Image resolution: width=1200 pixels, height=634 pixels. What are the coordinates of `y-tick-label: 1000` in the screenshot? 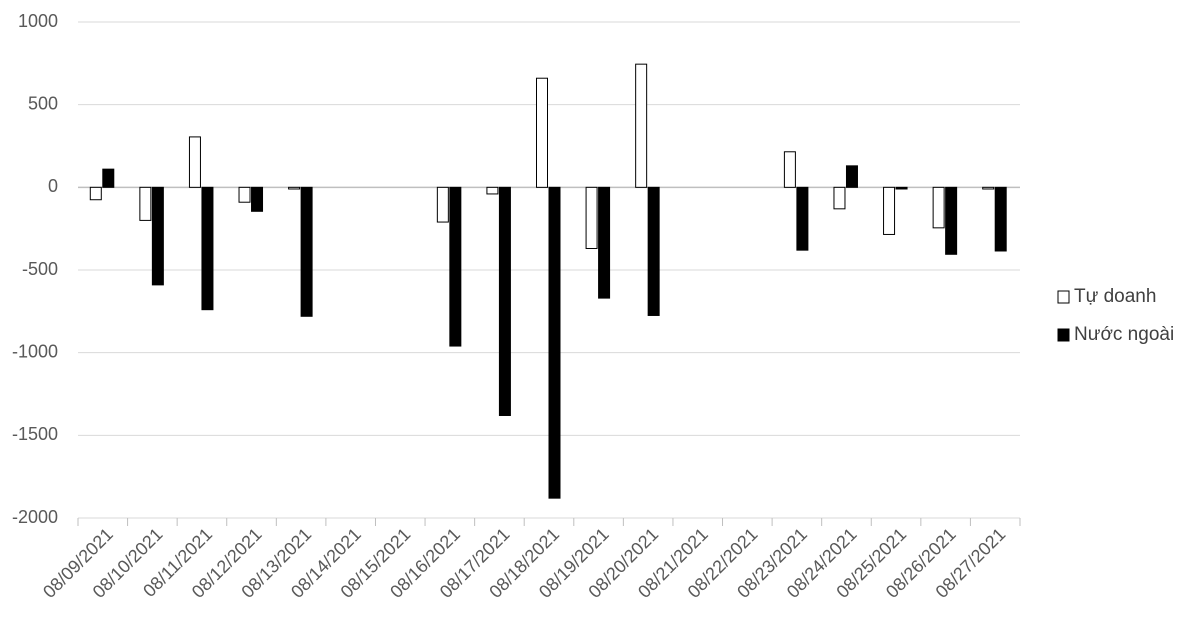 It's located at (38, 21).